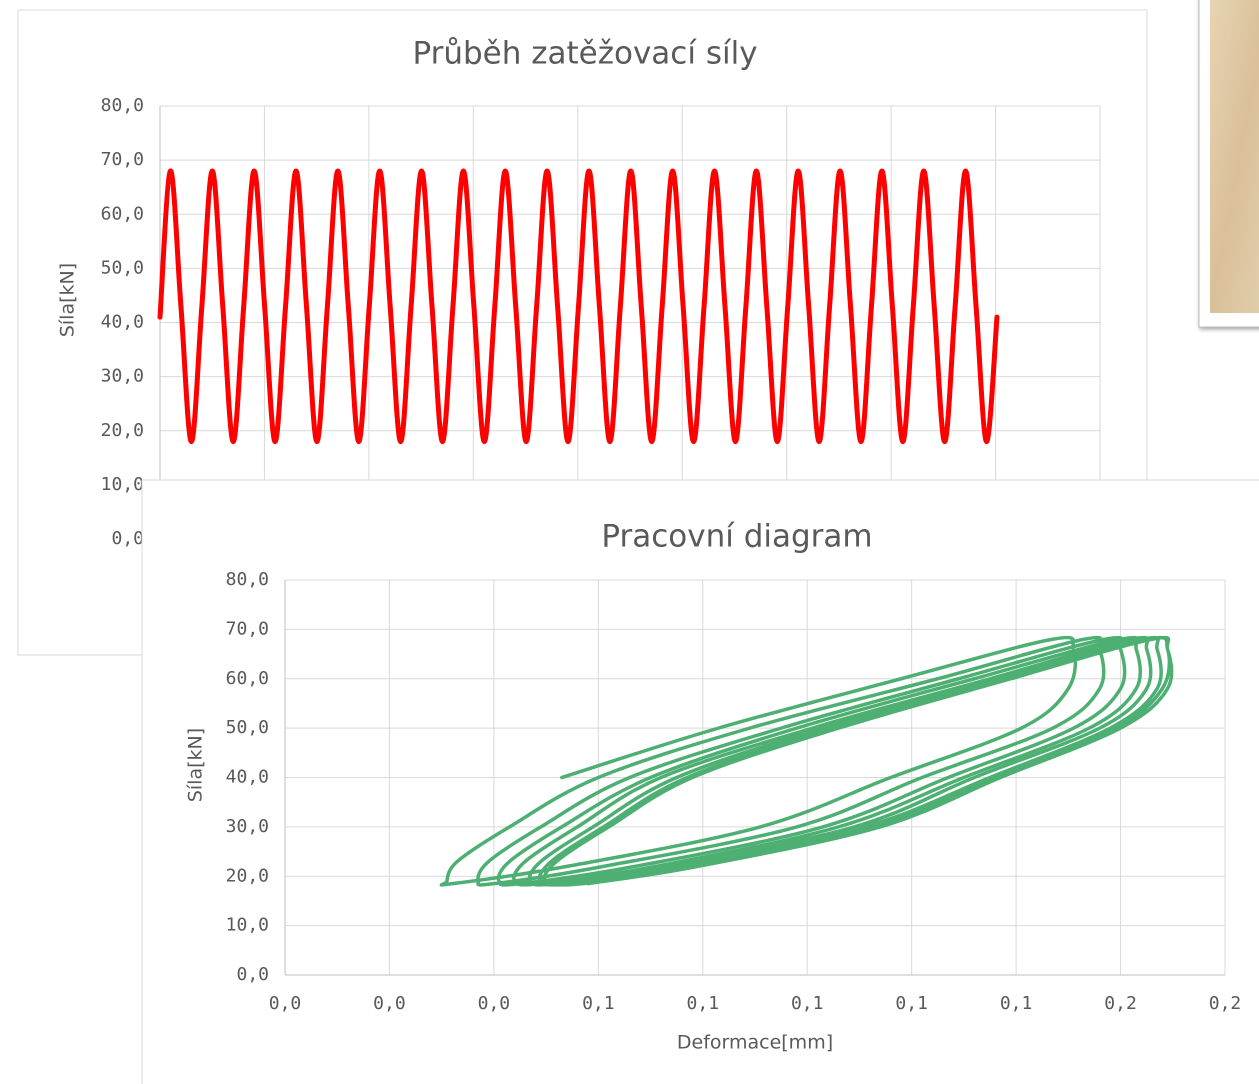 This screenshot has width=1259, height=1084. What do you see at coordinates (1228, 164) in the screenshot?
I see `photo` at bounding box center [1228, 164].